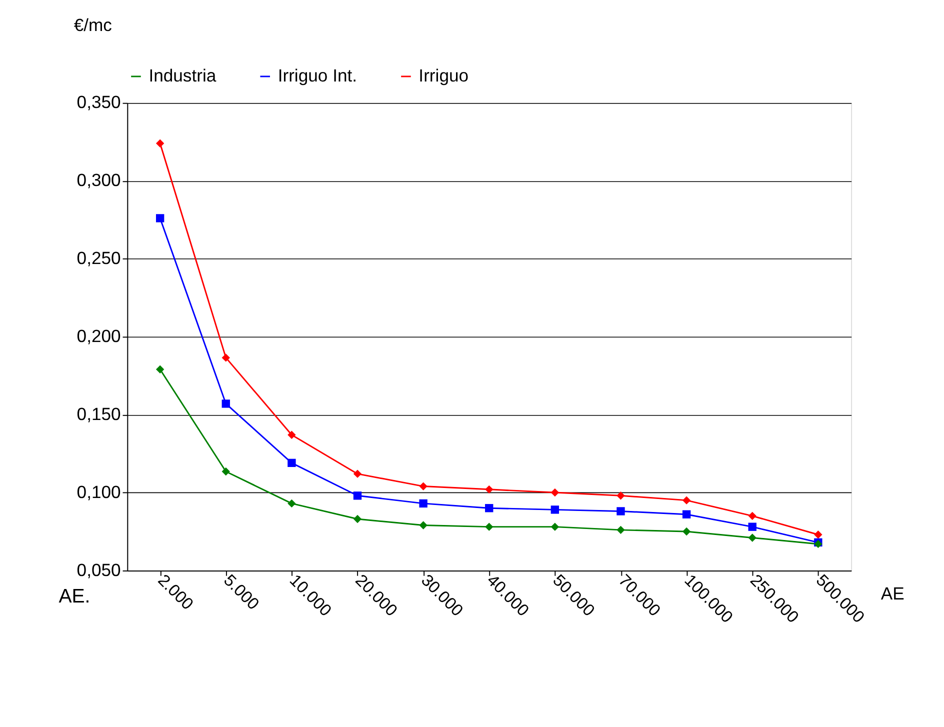 The height and width of the screenshot is (727, 944). What do you see at coordinates (74, 597) in the screenshot?
I see `text: AE.` at bounding box center [74, 597].